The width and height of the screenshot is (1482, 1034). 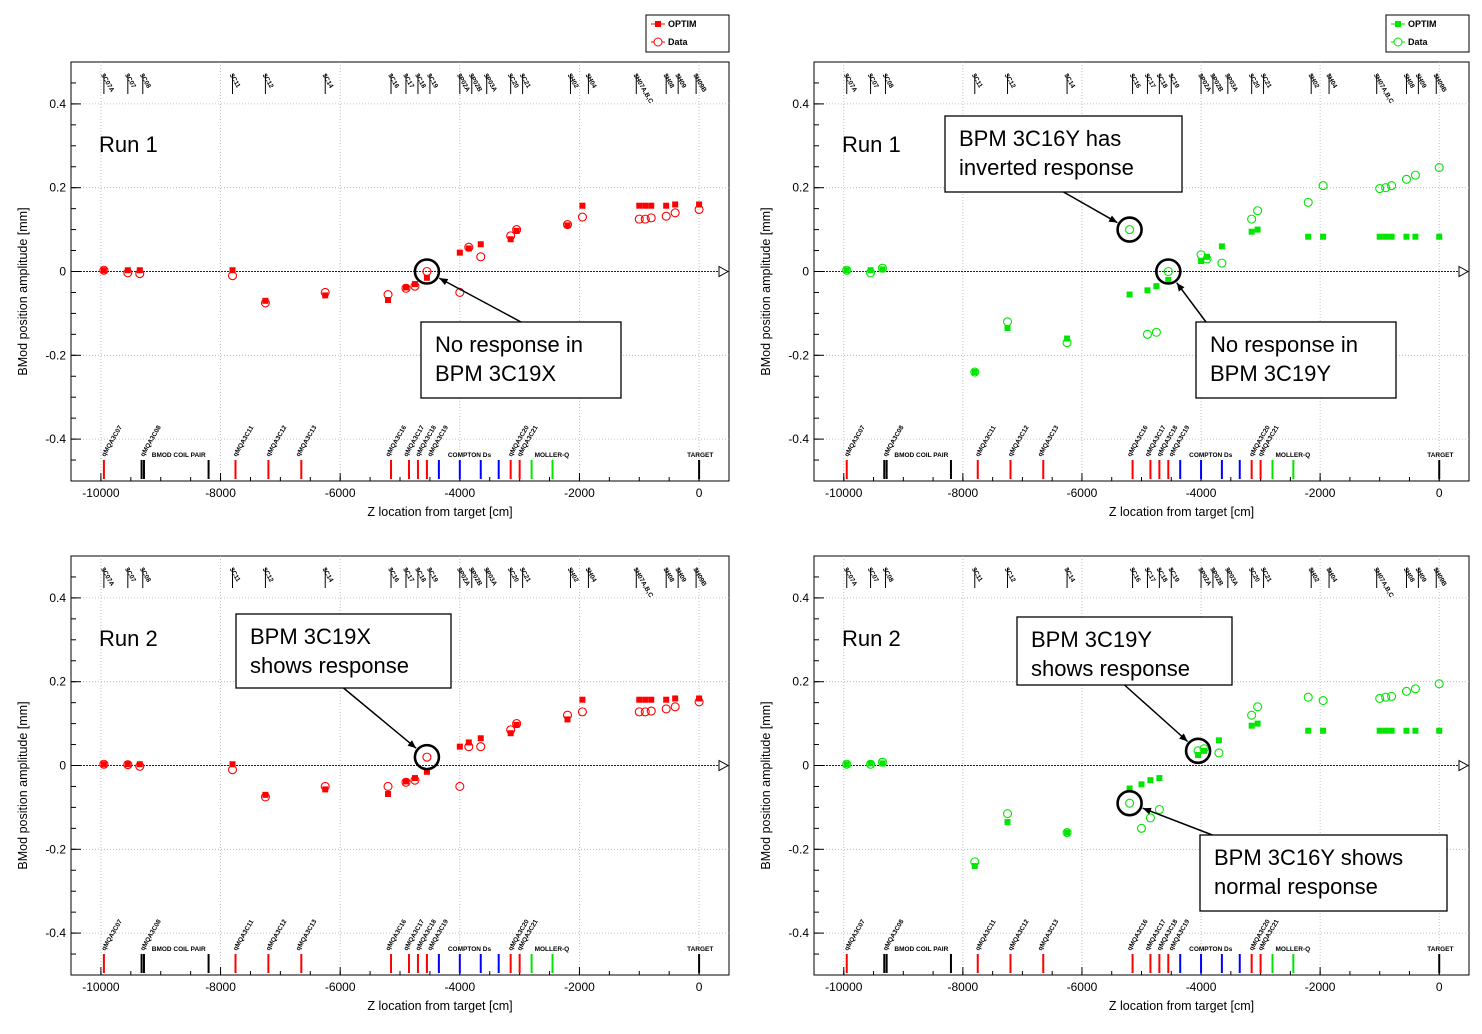 I want to click on y-tick-label: 0.4, so click(x=800, y=598).